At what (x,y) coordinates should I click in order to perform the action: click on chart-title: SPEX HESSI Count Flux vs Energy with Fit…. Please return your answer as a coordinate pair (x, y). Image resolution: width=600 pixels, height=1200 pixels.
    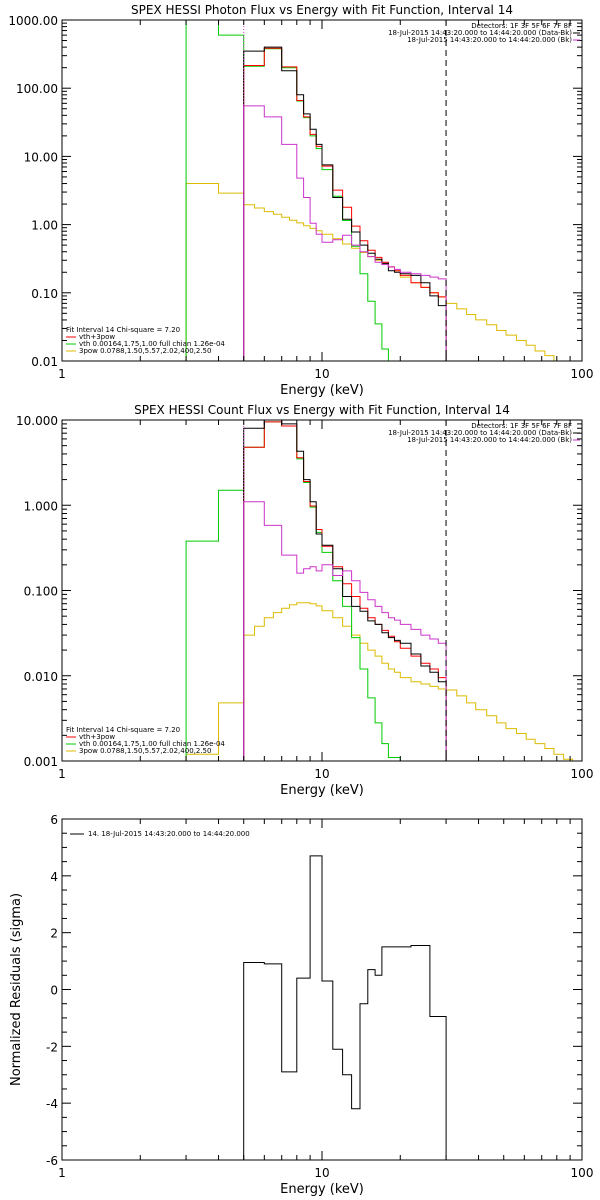
    Looking at the image, I should click on (322, 410).